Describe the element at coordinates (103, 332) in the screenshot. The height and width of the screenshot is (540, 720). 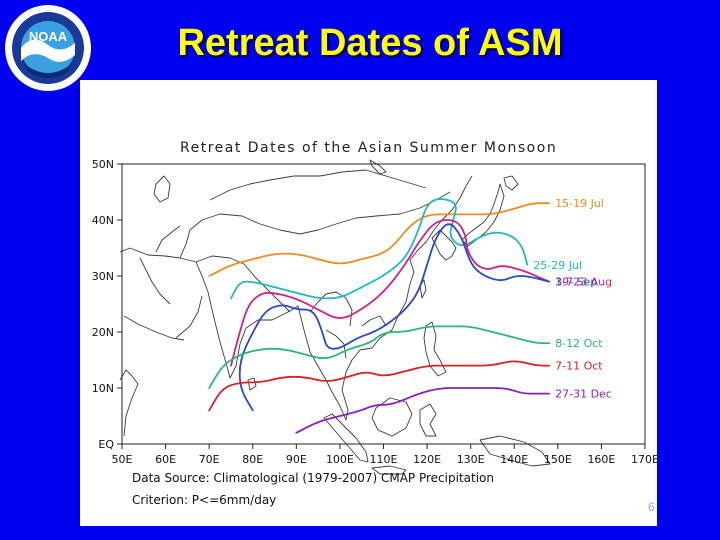
I see `y-tick-label: 20N` at that location.